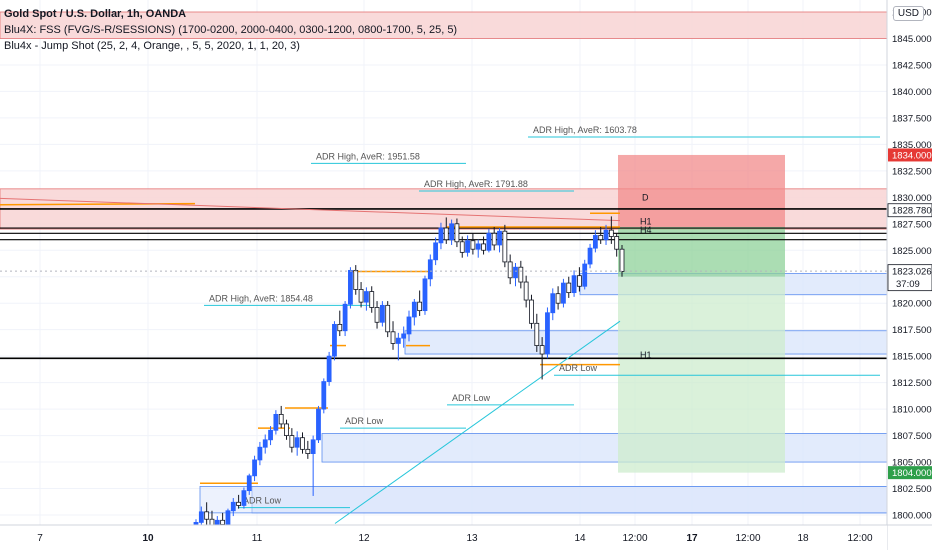  What do you see at coordinates (580, 538) in the screenshot?
I see `x-tick-label: 14` at bounding box center [580, 538].